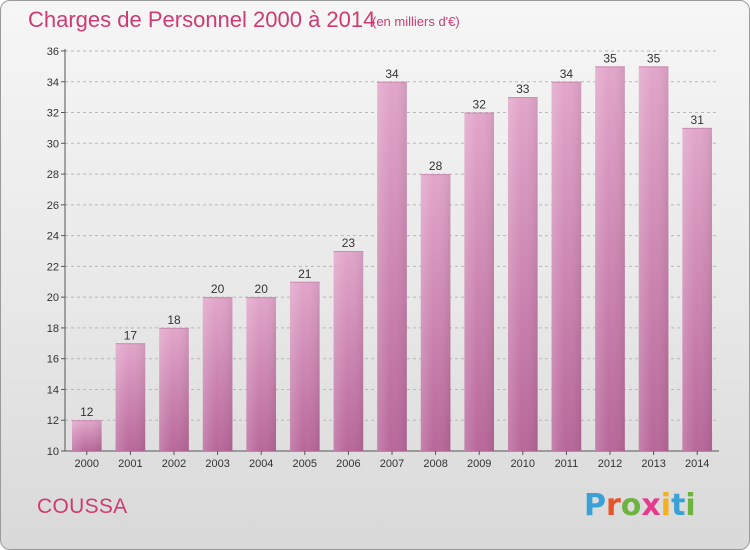 This screenshot has width=750, height=550. Describe the element at coordinates (174, 464) in the screenshot. I see `x-tick-label: 2002` at that location.